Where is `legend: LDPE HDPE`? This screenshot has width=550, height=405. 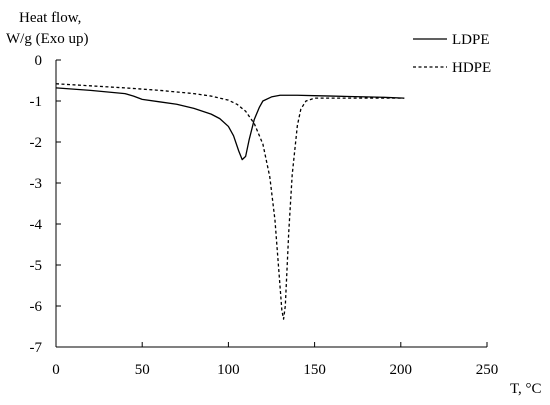
legend: LDPE HDPE is located at coordinates (452, 54).